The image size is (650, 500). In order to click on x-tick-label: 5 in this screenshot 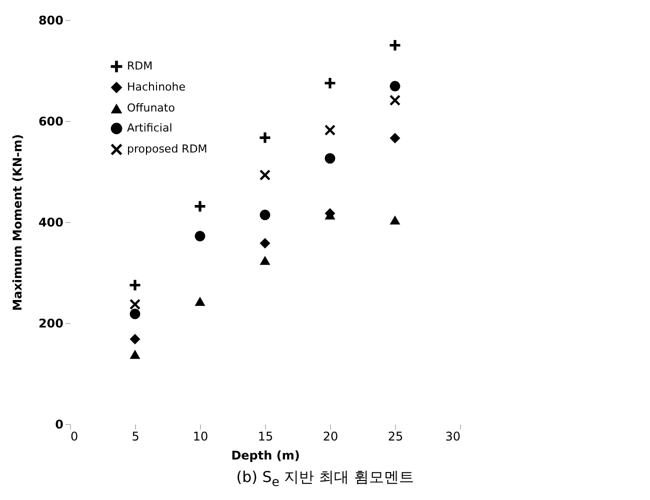, I will do `click(136, 437)`.